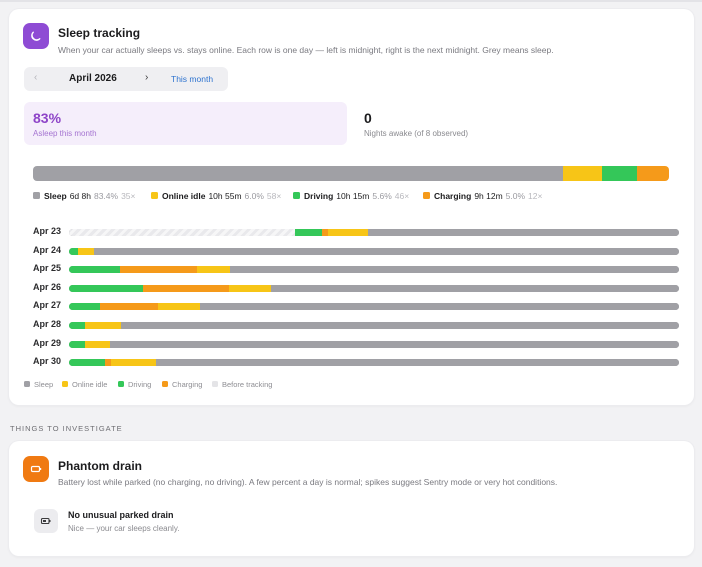  Describe the element at coordinates (106, 196) in the screenshot. I see `legend-percent: 83.4%` at that location.